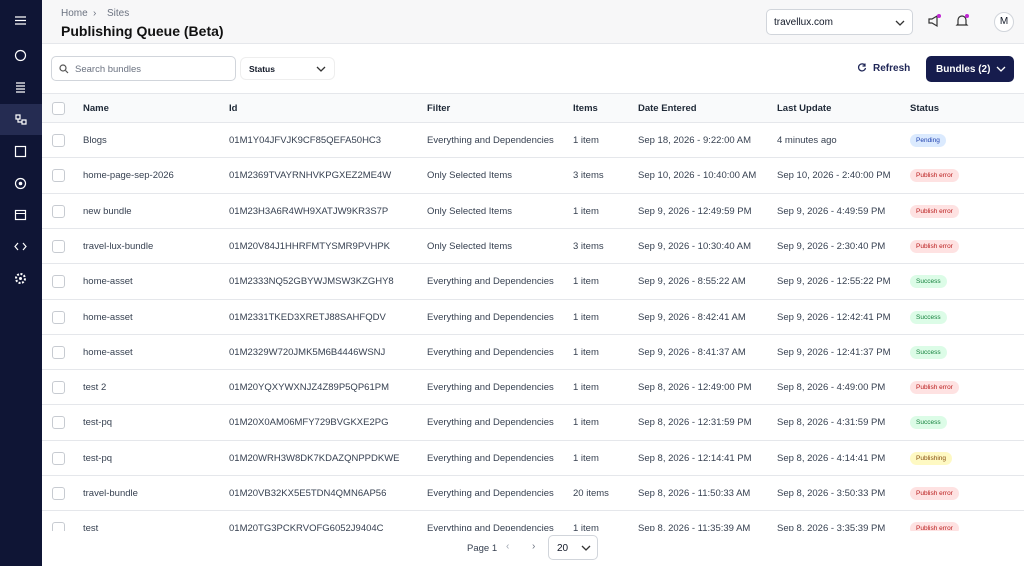  I want to click on date-entered-cell: Sep 9, 2026 - 12:49:59 PM, so click(695, 211).